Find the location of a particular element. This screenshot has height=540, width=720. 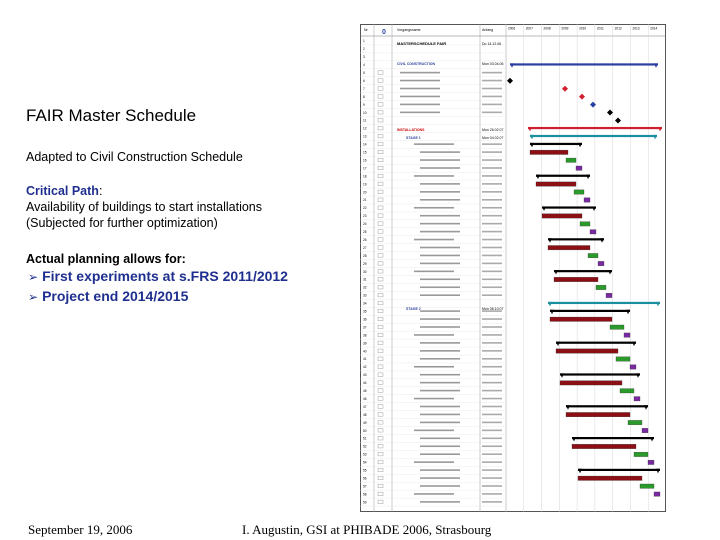

row-number: 34 is located at coordinates (365, 304).